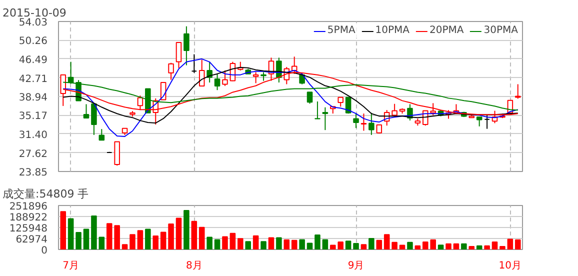 Image resolution: width=578 pixels, height=276 pixels. What do you see at coordinates (33, 79) in the screenshot?
I see `y-tick-label: 42.71` at bounding box center [33, 79].